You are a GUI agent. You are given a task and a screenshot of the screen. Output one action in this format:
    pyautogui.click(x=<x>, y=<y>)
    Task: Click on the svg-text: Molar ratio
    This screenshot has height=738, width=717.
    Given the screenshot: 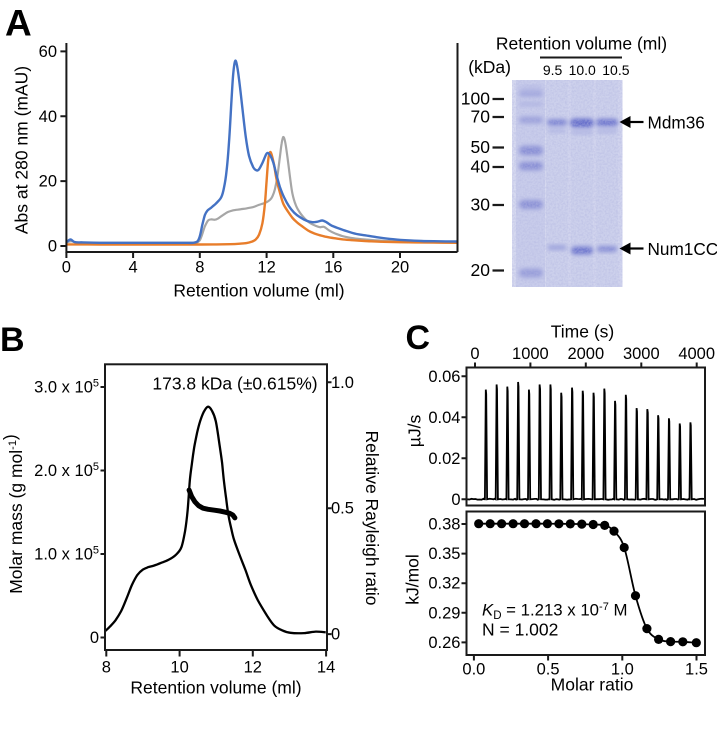 What is the action you would take?
    pyautogui.click(x=592, y=685)
    